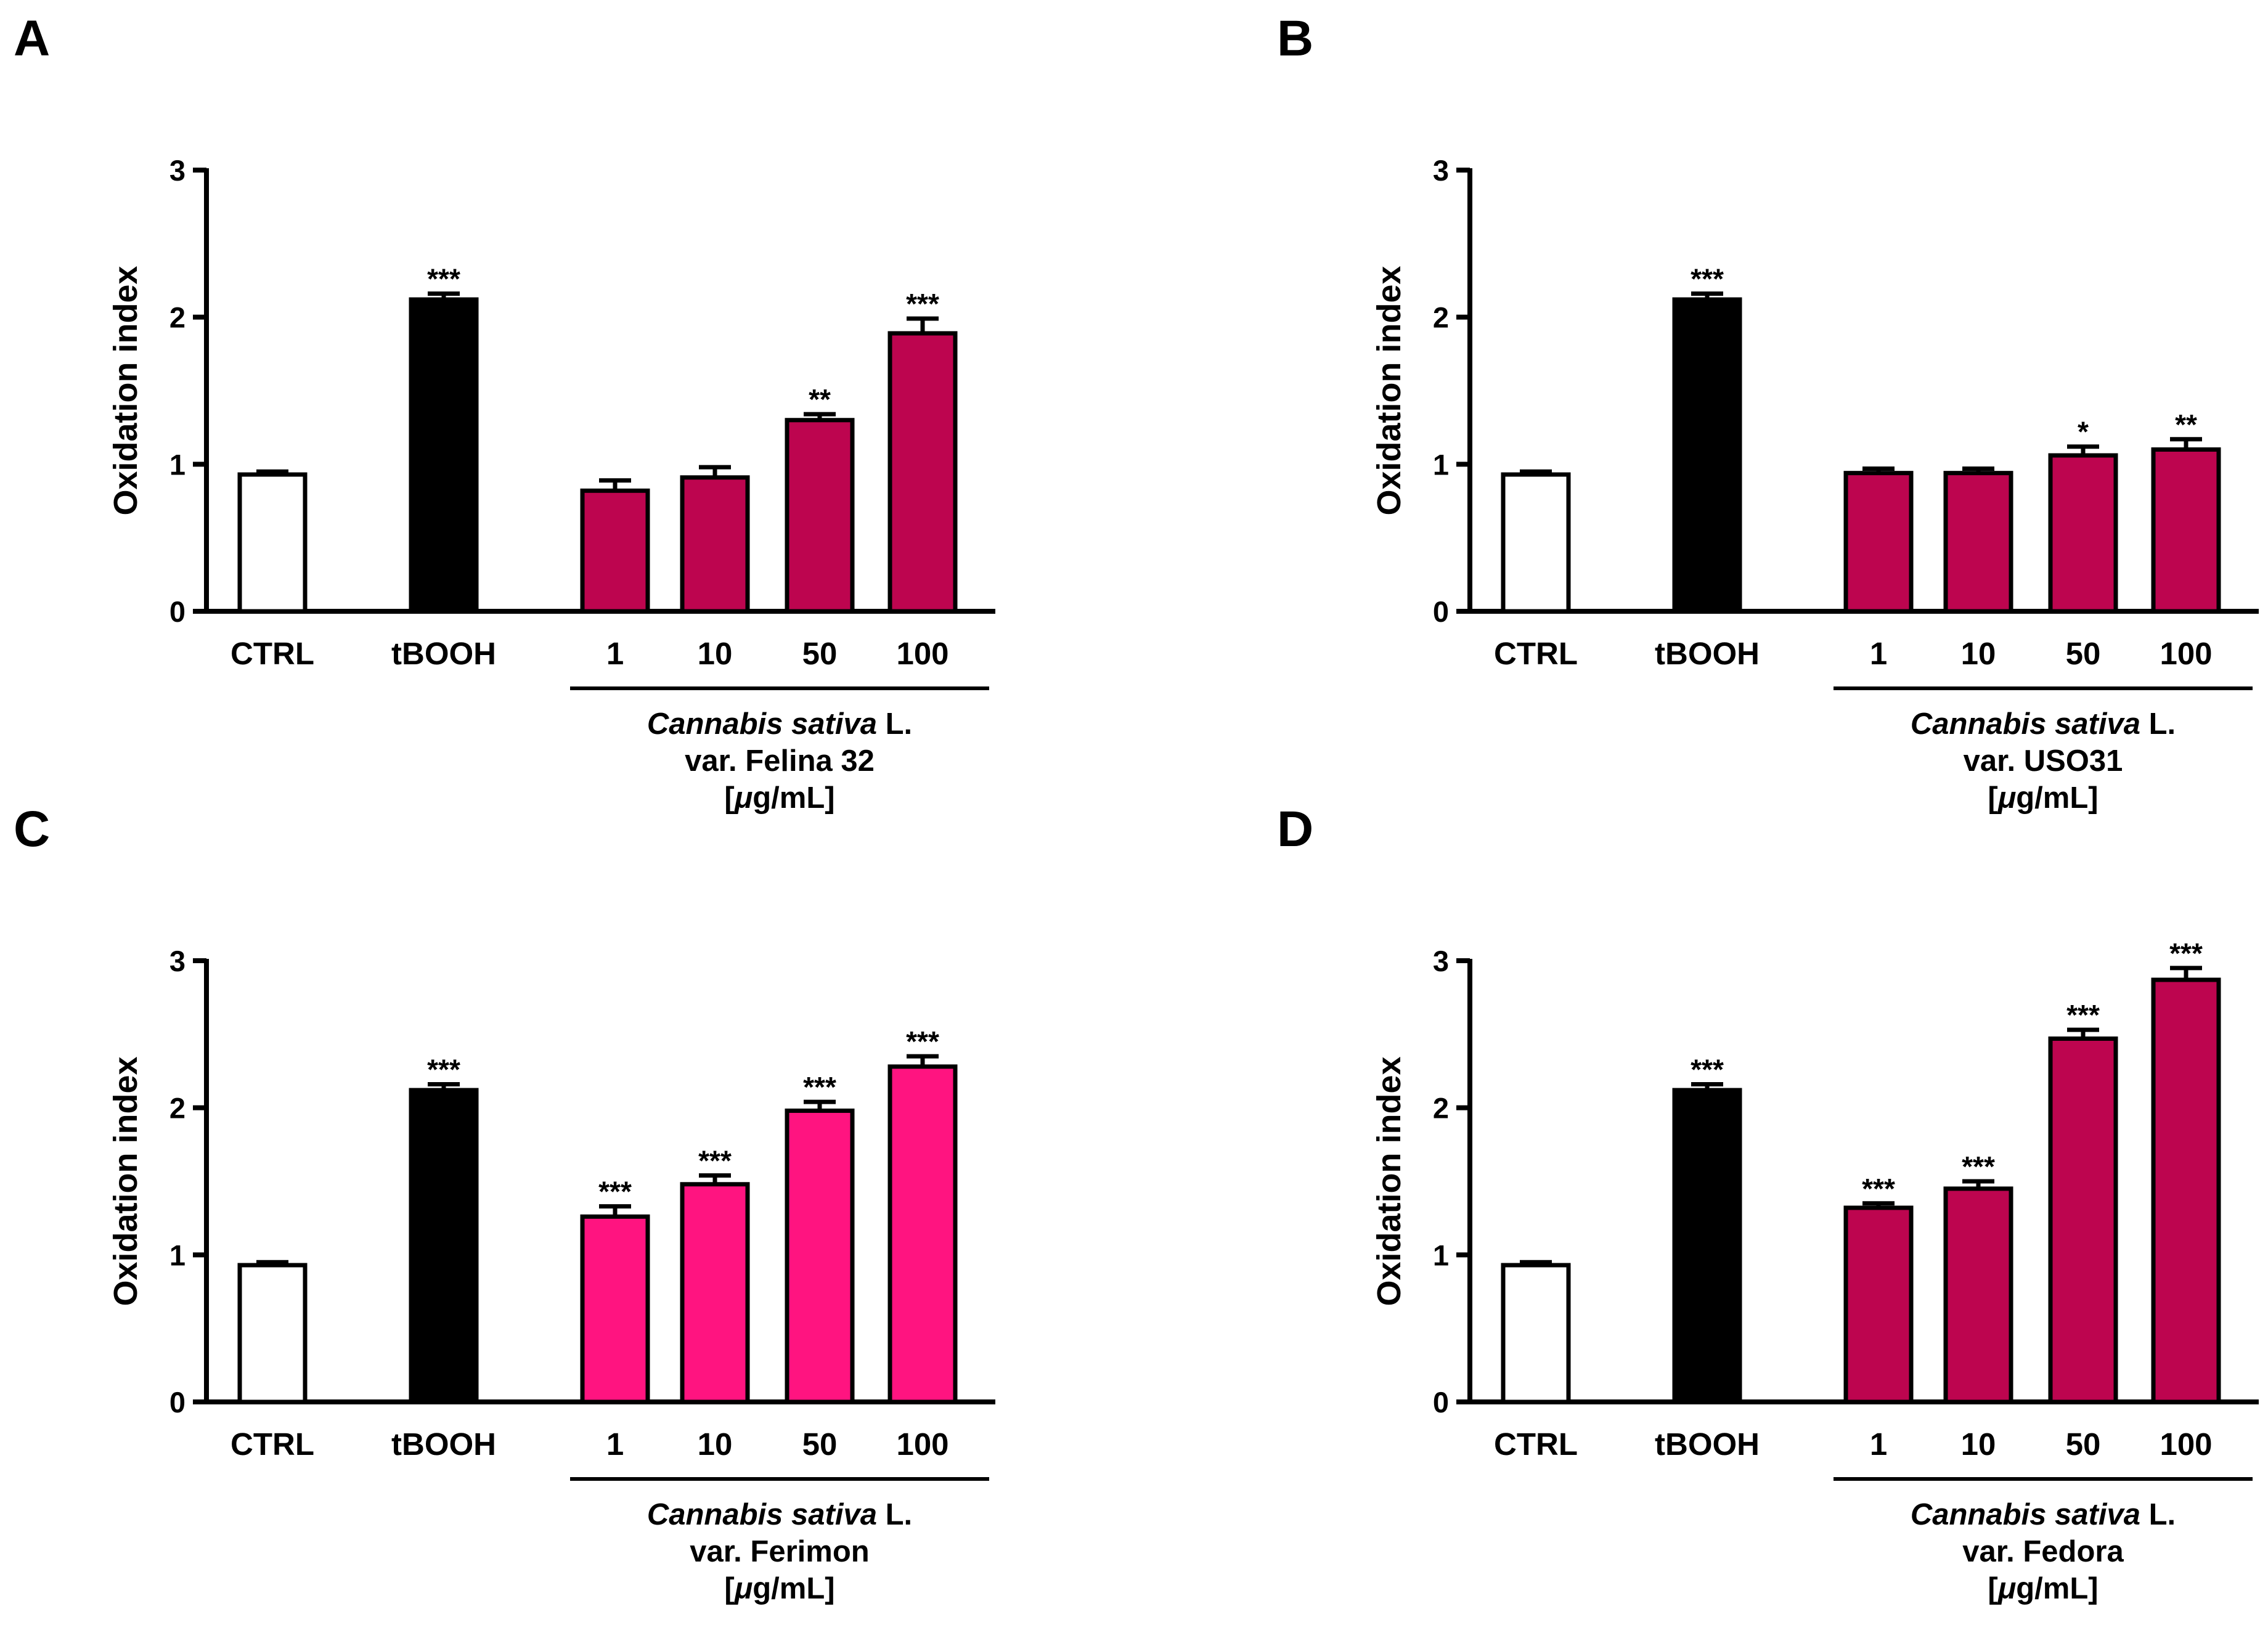 The image size is (2268, 1625). I want to click on group-label-variety: var. Fedora, so click(2043, 1551).